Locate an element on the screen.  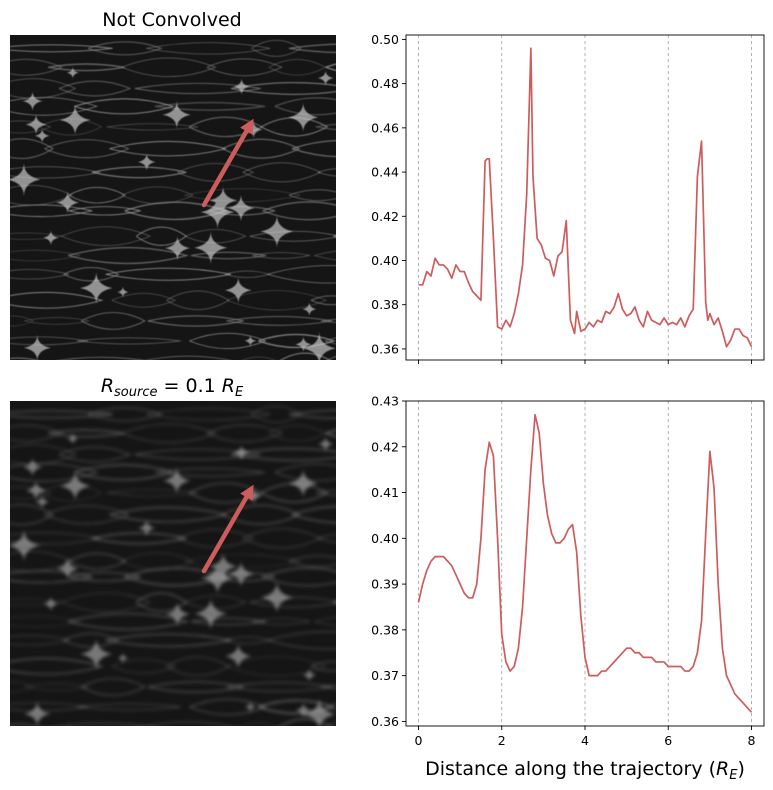
bottom-map-title: Rsource = 0.1 RE is located at coordinates (172, 387).